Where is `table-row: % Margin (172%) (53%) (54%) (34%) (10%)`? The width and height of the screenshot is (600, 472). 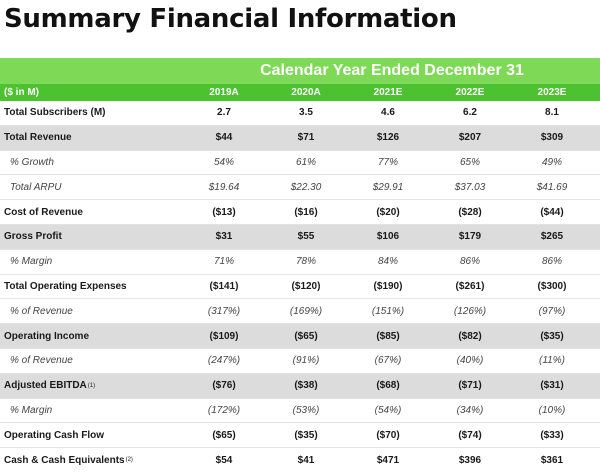 table-row: % Margin (172%) (53%) (54%) (34%) (10%) is located at coordinates (300, 411).